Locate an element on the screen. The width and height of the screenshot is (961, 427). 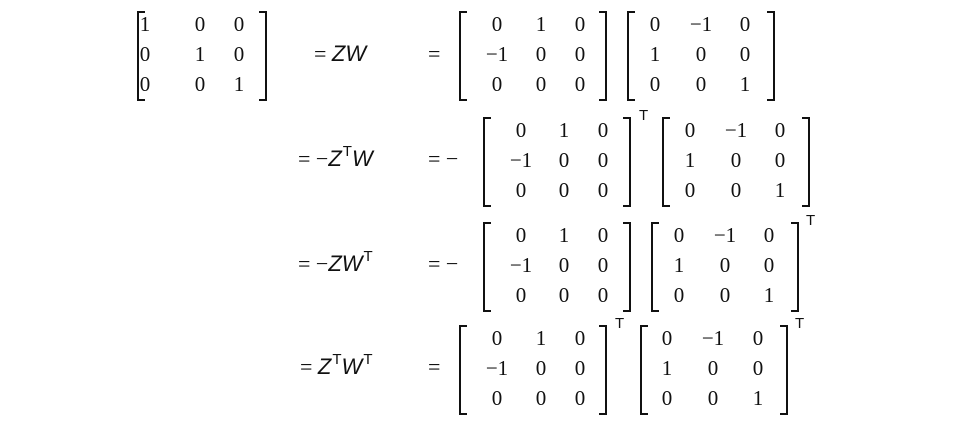
matrix-z-row-2: 0 1 0 −1 0 0 0 0 0 is located at coordinates (557, 162).